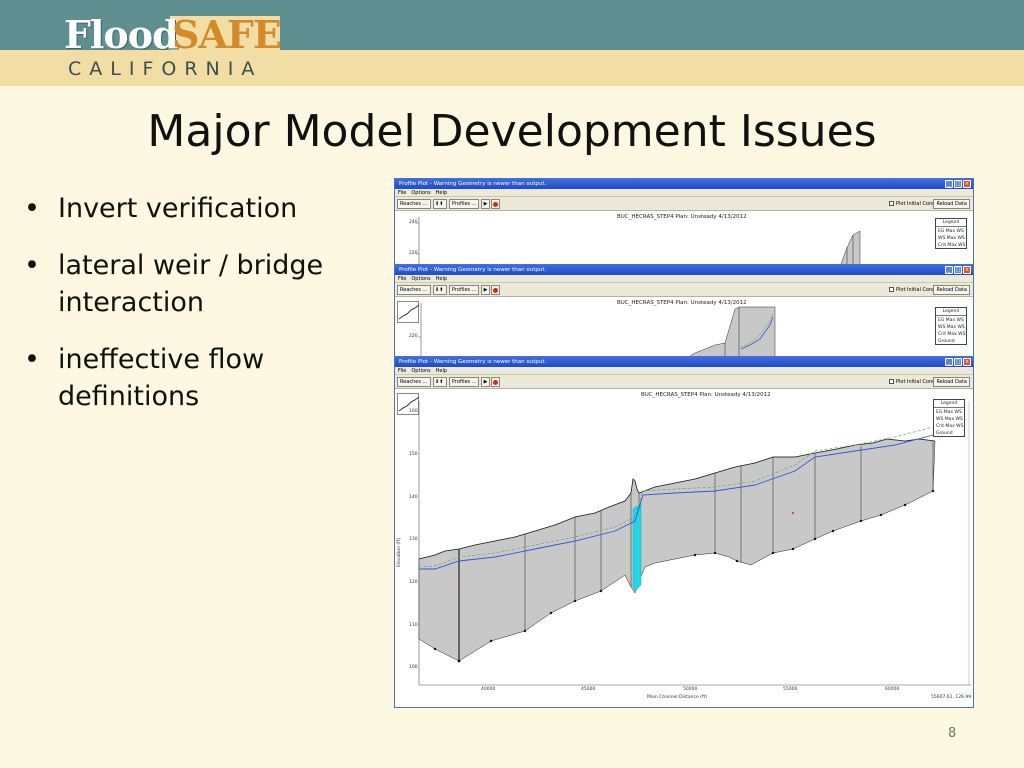 The width and height of the screenshot is (1024, 768). I want to click on bullet-text: lateral weir / bridge interaction, so click(191, 284).